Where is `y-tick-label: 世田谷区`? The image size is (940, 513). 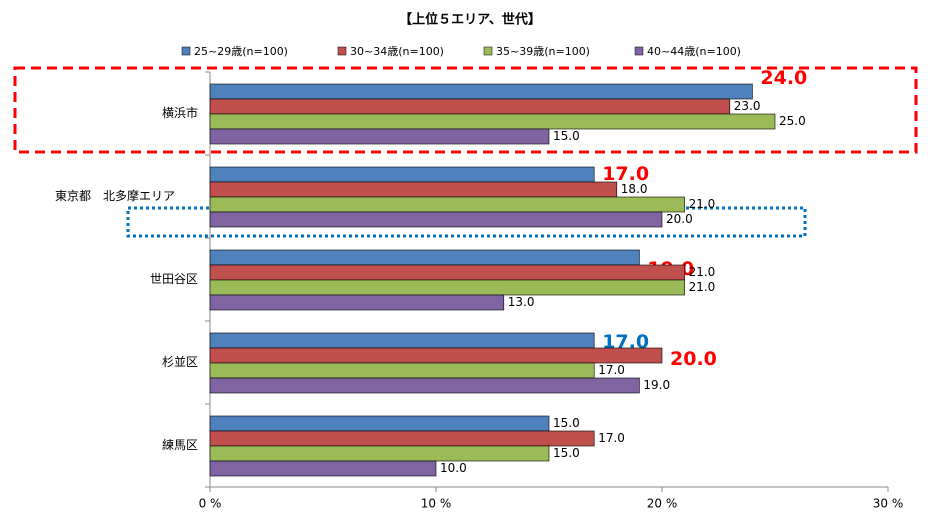
y-tick-label: 世田谷区 is located at coordinates (174, 279).